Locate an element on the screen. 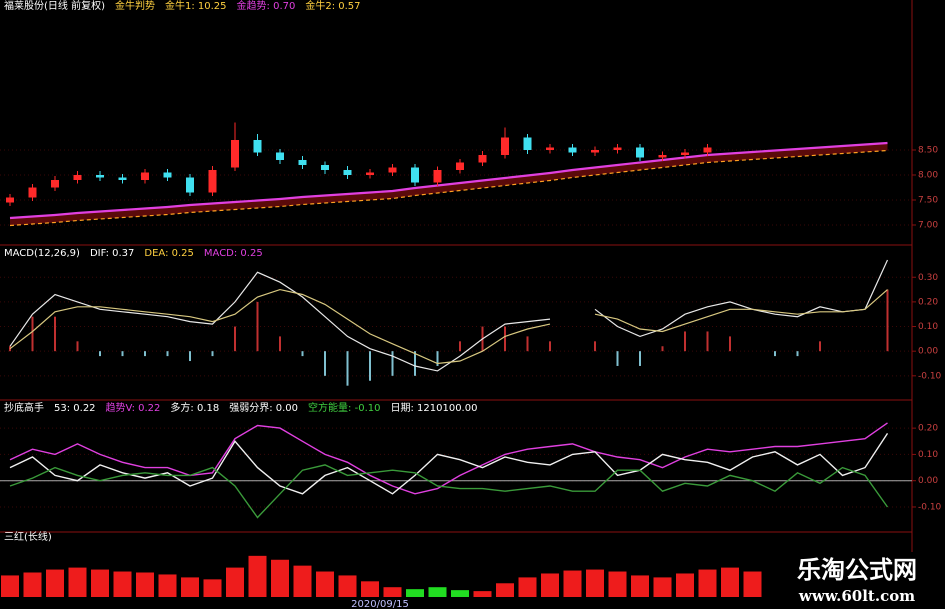 This screenshot has height=609, width=945. panel-header: 金牛2: 0.57 is located at coordinates (332, 6).